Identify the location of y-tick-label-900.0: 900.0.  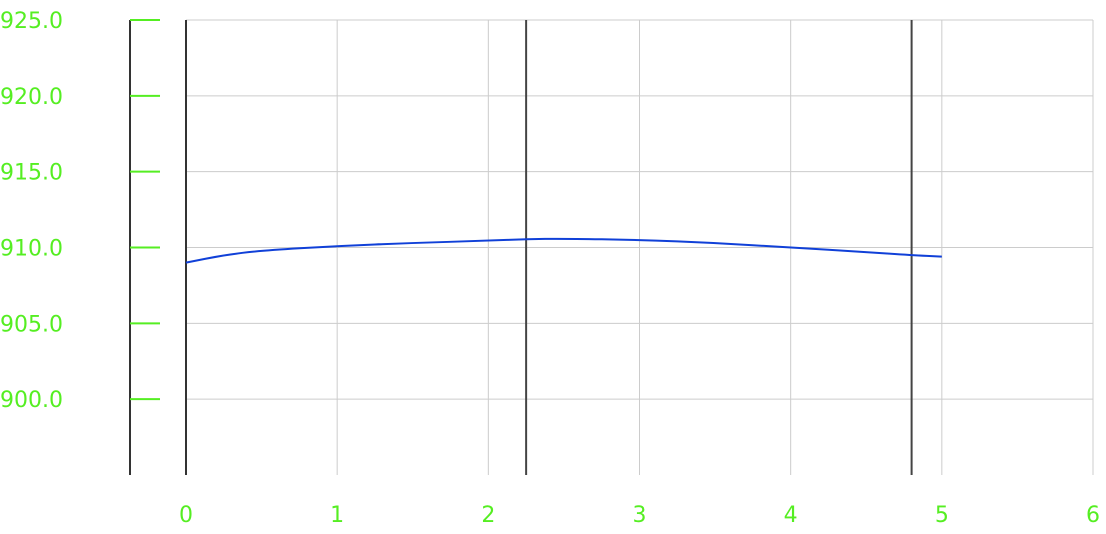
(31, 400).